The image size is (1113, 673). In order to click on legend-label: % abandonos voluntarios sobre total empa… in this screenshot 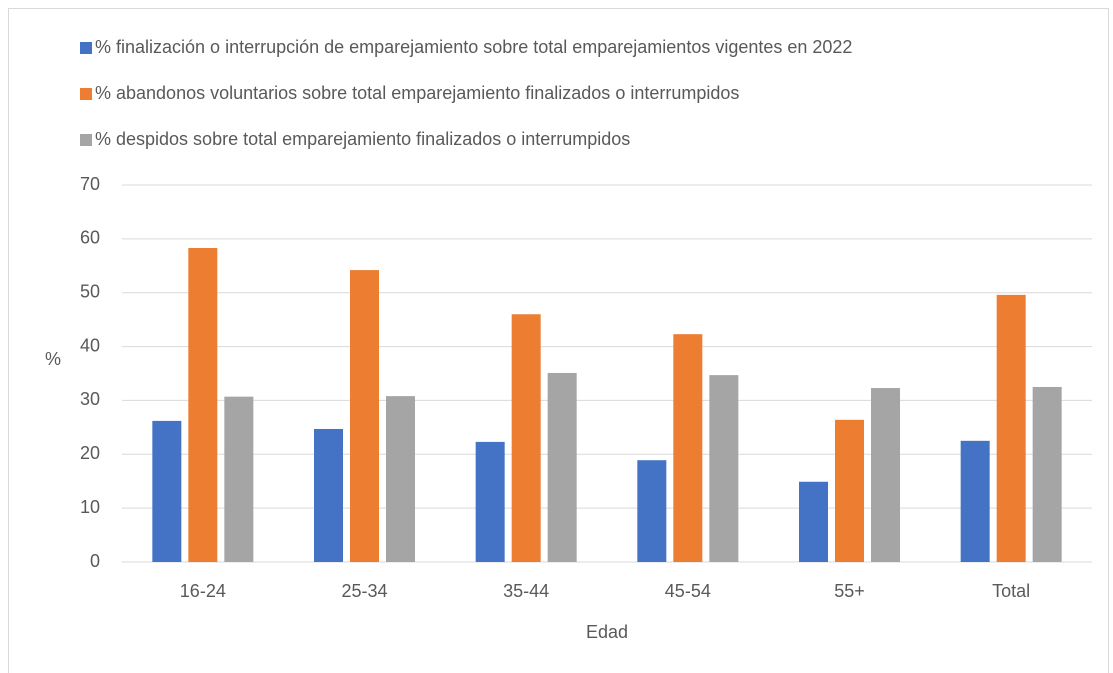, I will do `click(417, 93)`.